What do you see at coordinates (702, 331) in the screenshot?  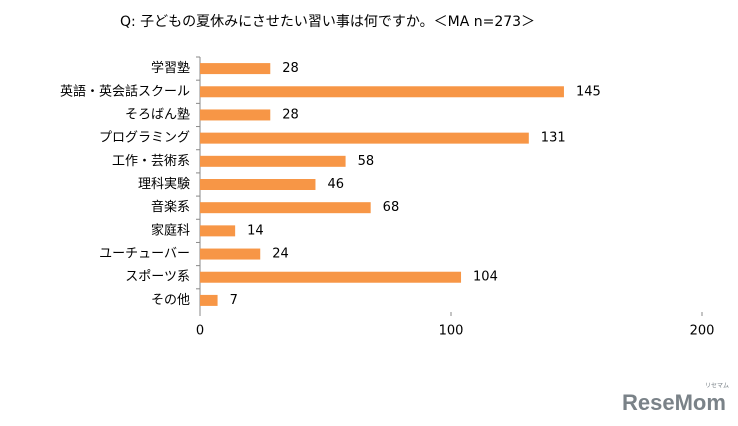 I see `x-tick-label: 200` at bounding box center [702, 331].